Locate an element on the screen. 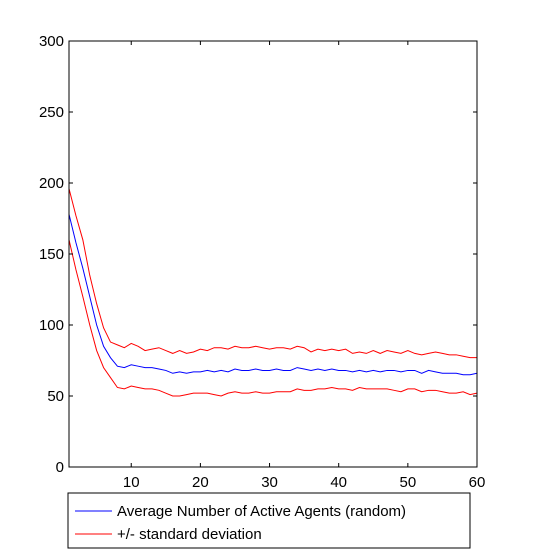  y-tick-label: 0 is located at coordinates (60, 467).